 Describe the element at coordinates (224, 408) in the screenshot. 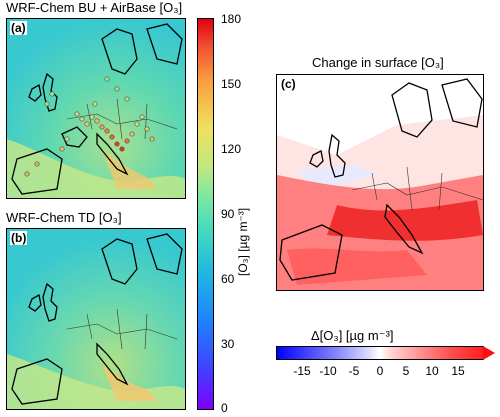

I see `cbv-tick: 0` at that location.